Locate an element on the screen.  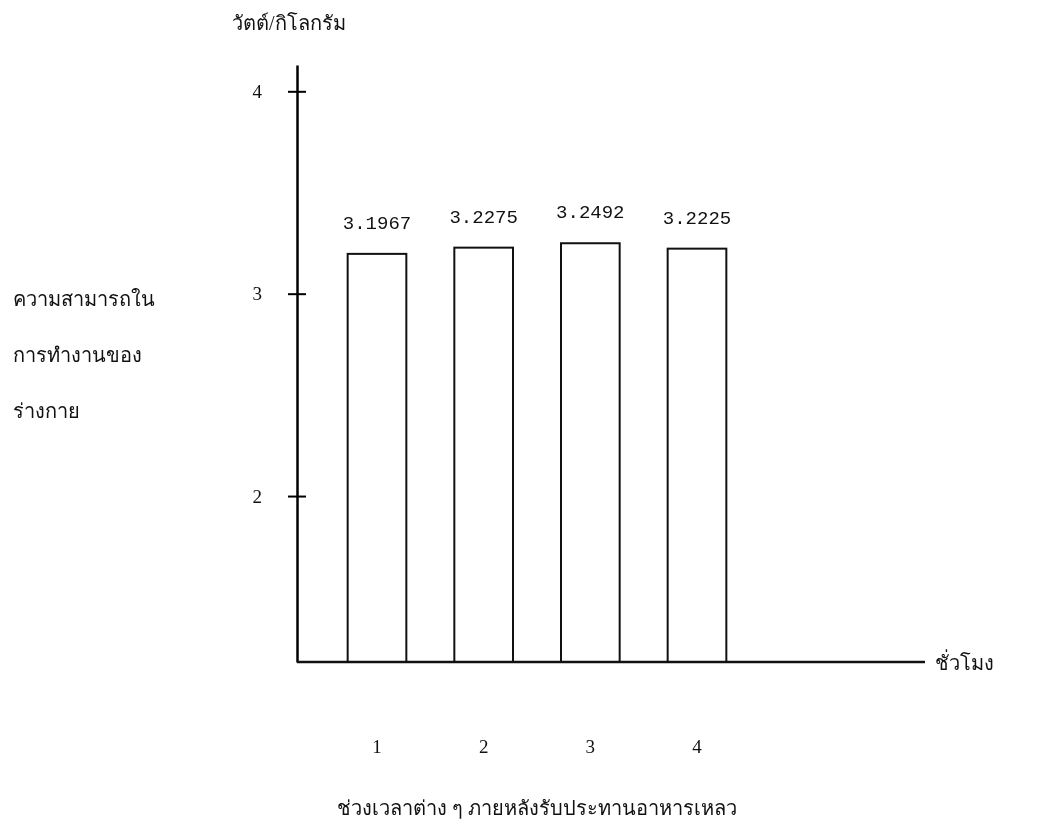
x-tick-label: 1 is located at coordinates (377, 747).